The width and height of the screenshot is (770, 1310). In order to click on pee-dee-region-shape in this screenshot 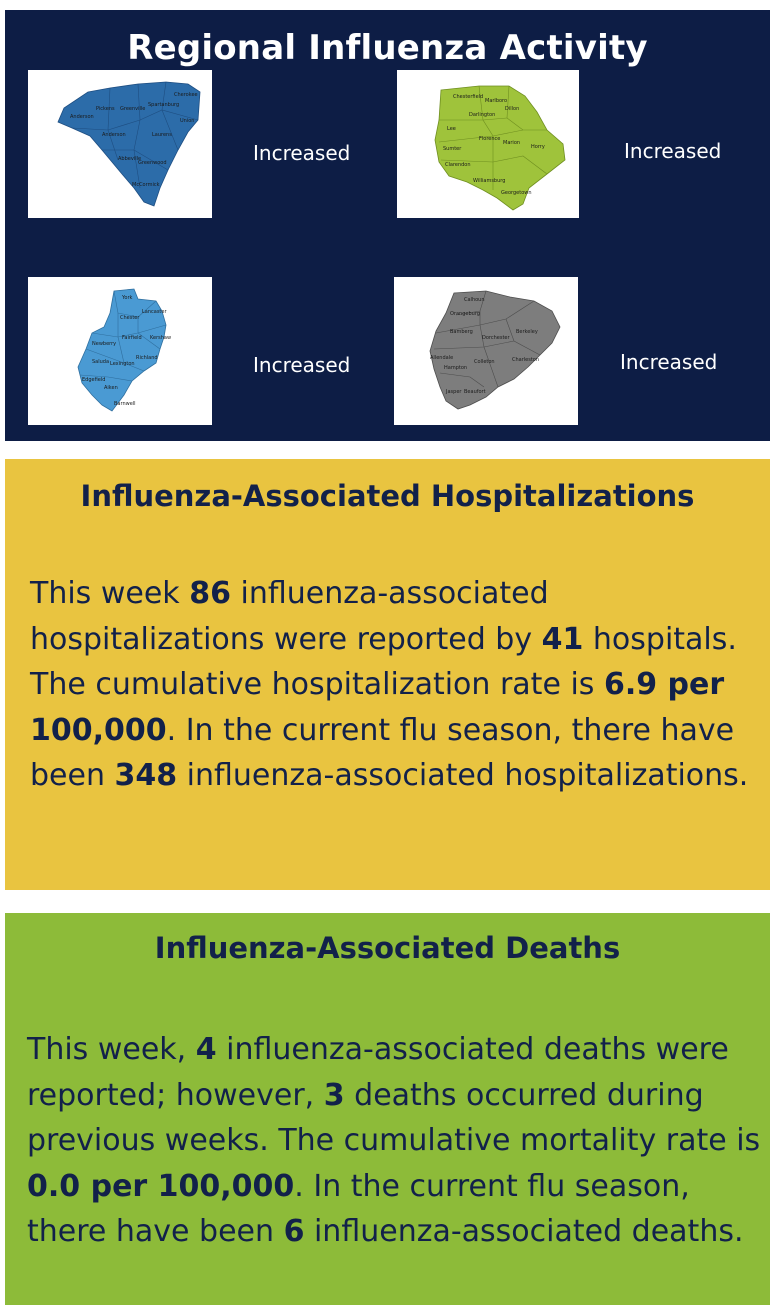, I will do `click(500, 148)`.